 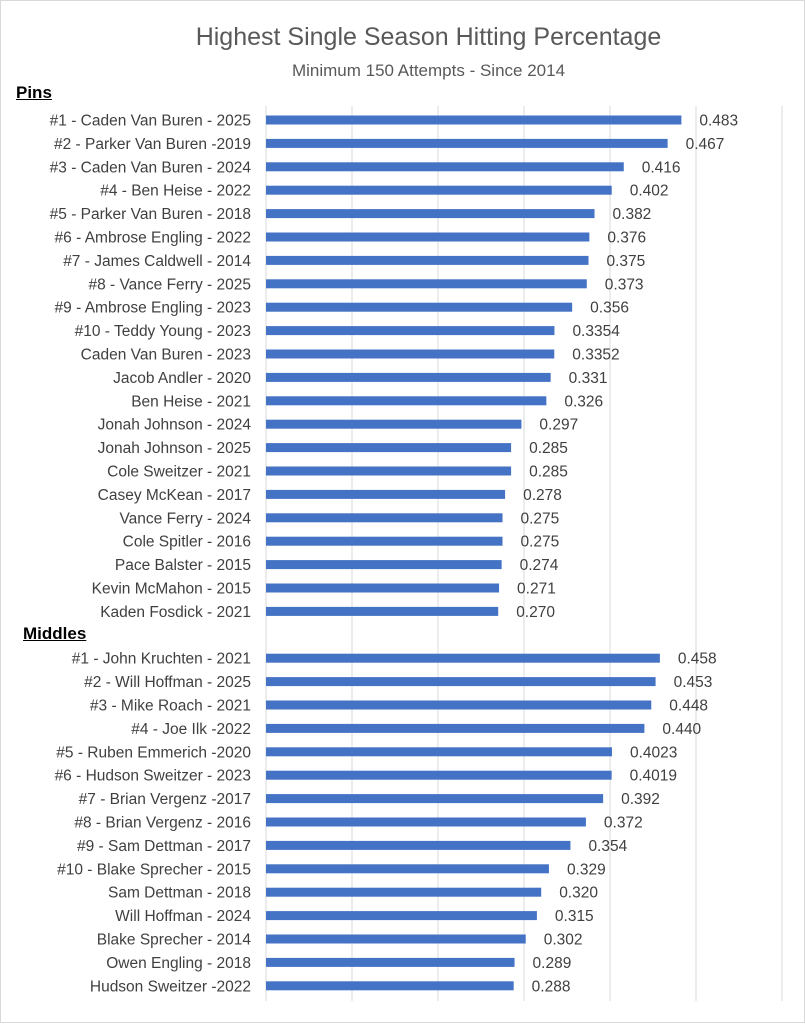 I want to click on data-label: 0.375, so click(x=626, y=261).